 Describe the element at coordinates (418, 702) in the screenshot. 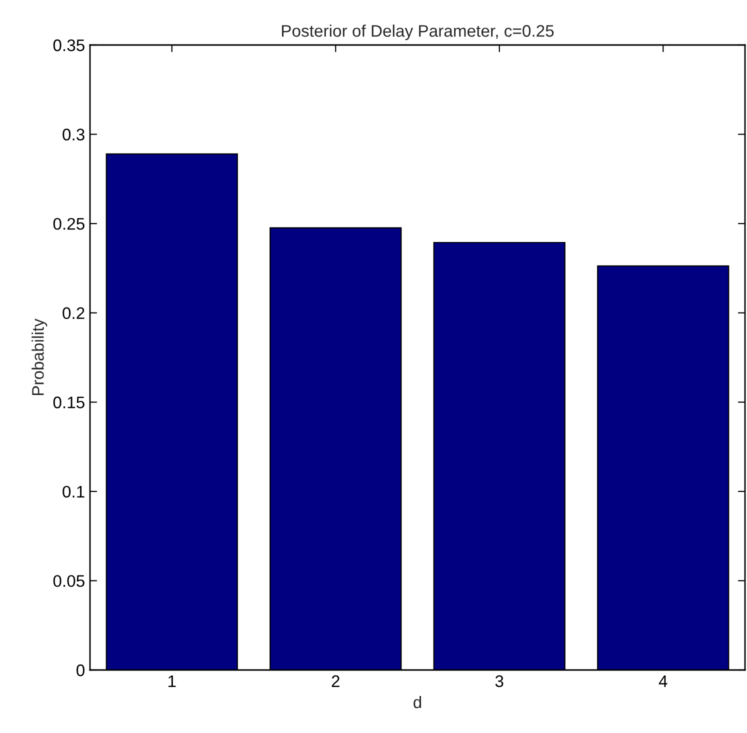

I see `x-axis-title: d` at that location.